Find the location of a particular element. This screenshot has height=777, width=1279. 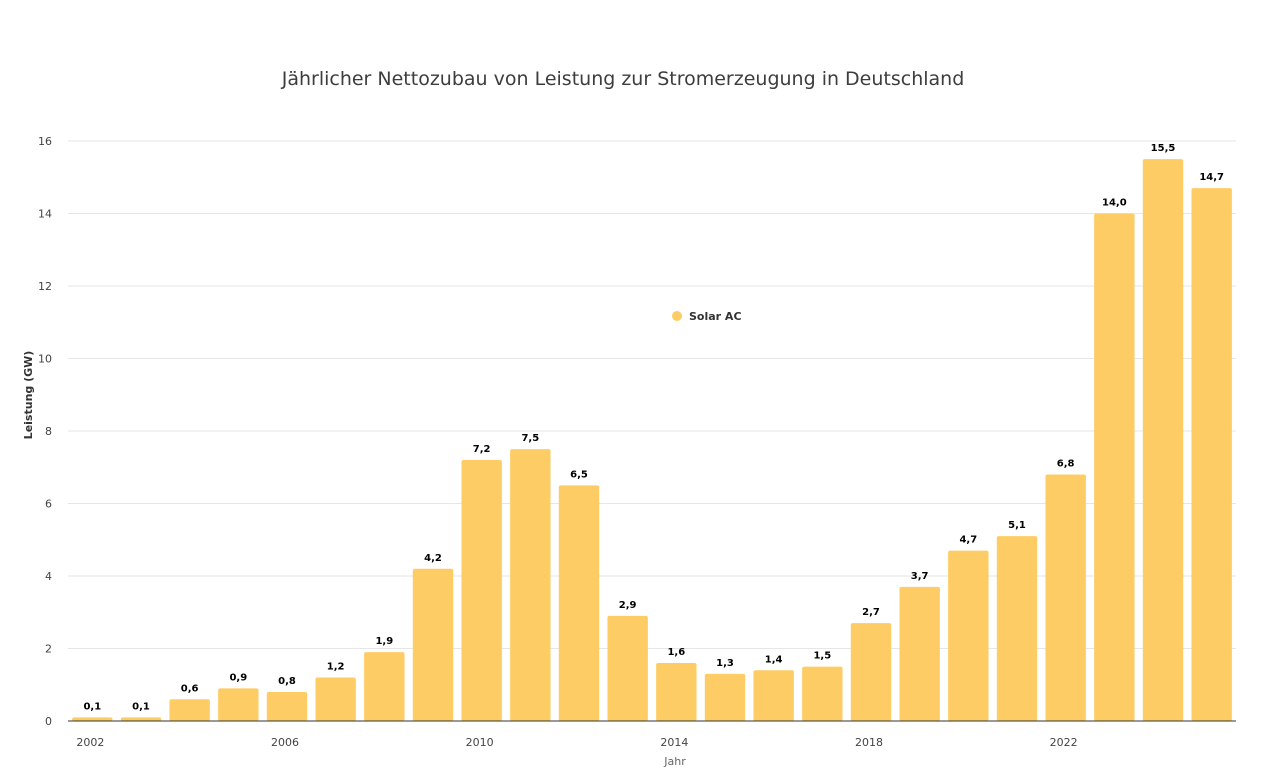

y-tick-label: 6 is located at coordinates (48, 504).